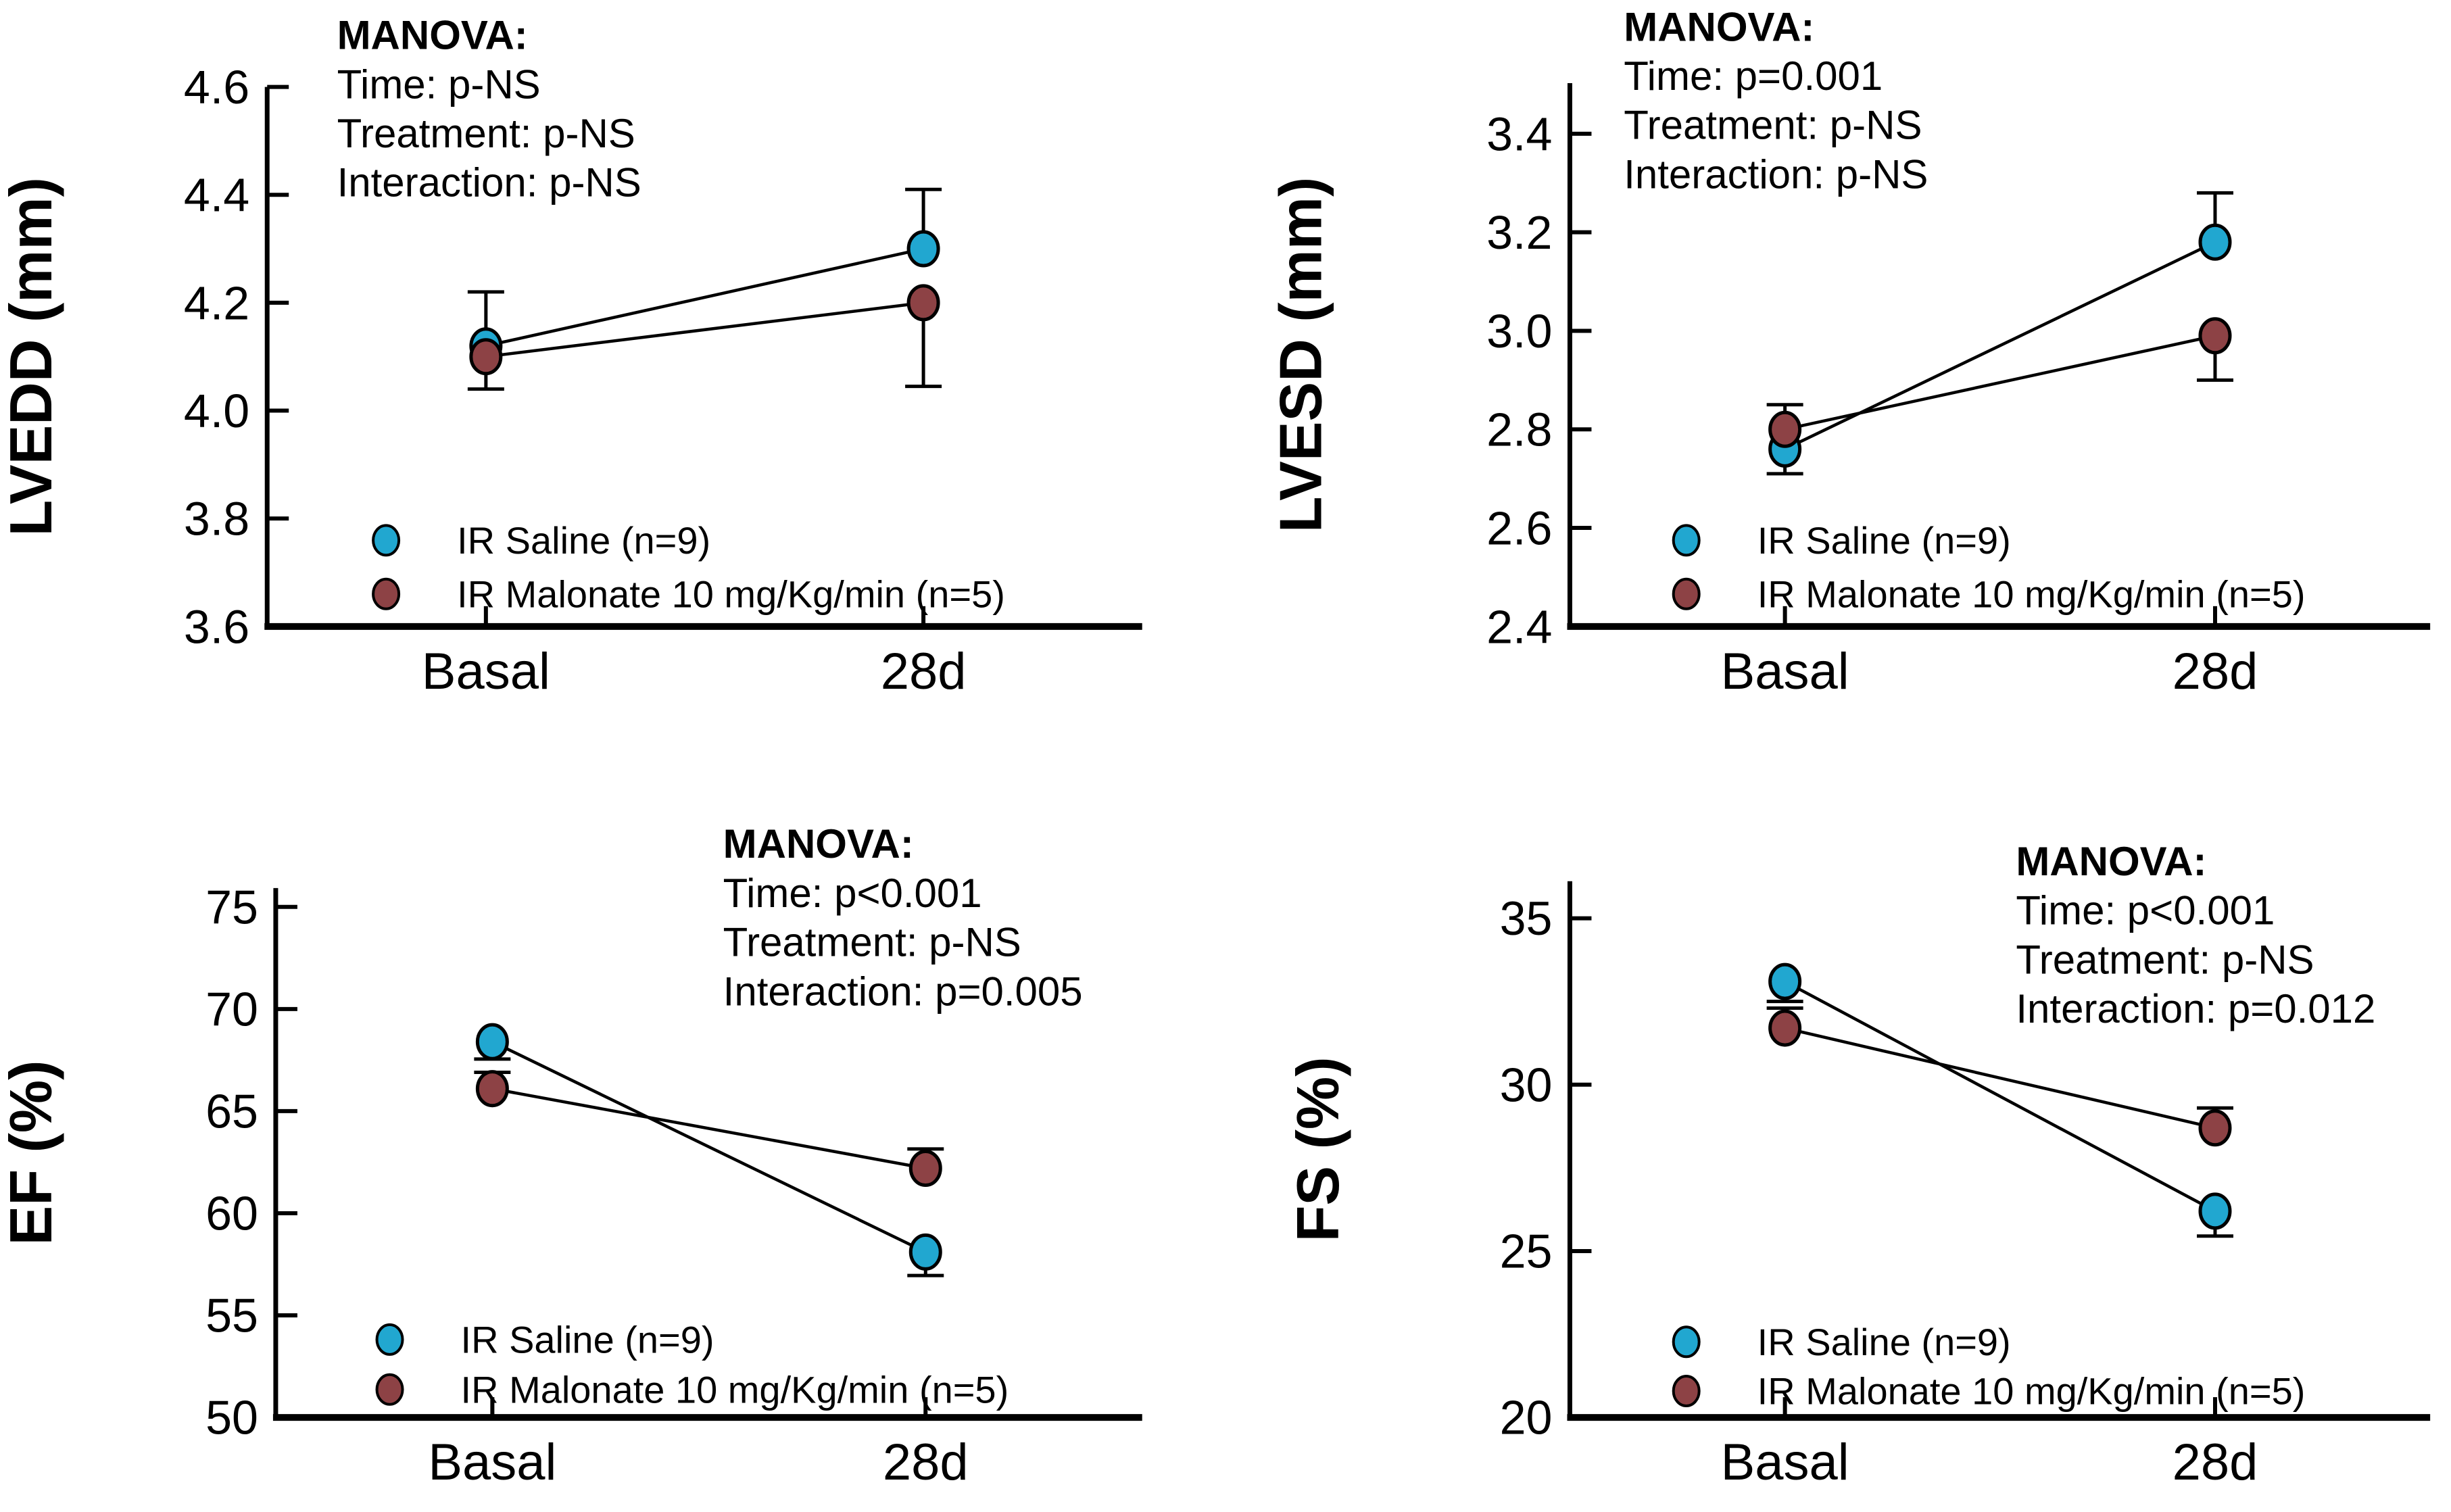 This screenshot has width=2451, height=1512. Describe the element at coordinates (1317, 1149) in the screenshot. I see `y-axis-title: FS (%)` at that location.